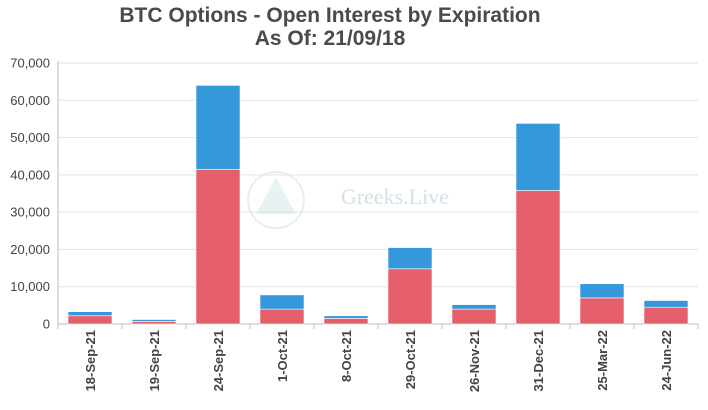 The width and height of the screenshot is (708, 410). What do you see at coordinates (30, 249) in the screenshot?
I see `y-tick-label: 20,000` at bounding box center [30, 249].